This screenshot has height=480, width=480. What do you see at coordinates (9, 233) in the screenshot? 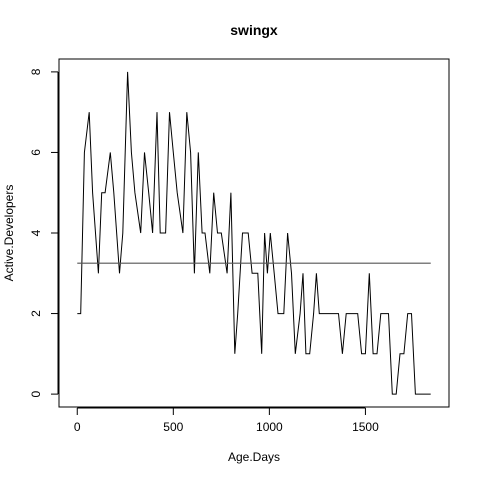
I see `y-axis-label: Active.Developers` at bounding box center [9, 233].